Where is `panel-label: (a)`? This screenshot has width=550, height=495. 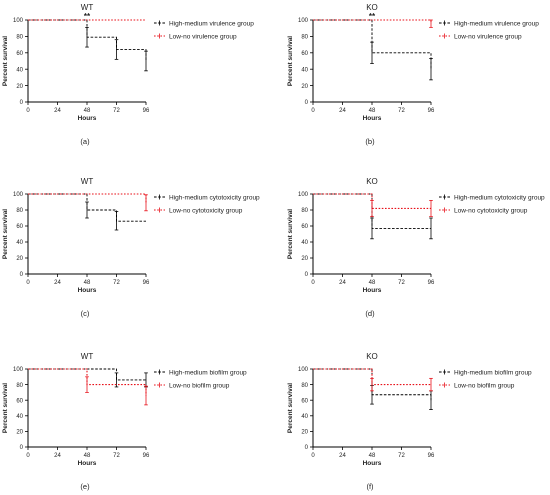 panel-label: (a) is located at coordinates (85, 141).